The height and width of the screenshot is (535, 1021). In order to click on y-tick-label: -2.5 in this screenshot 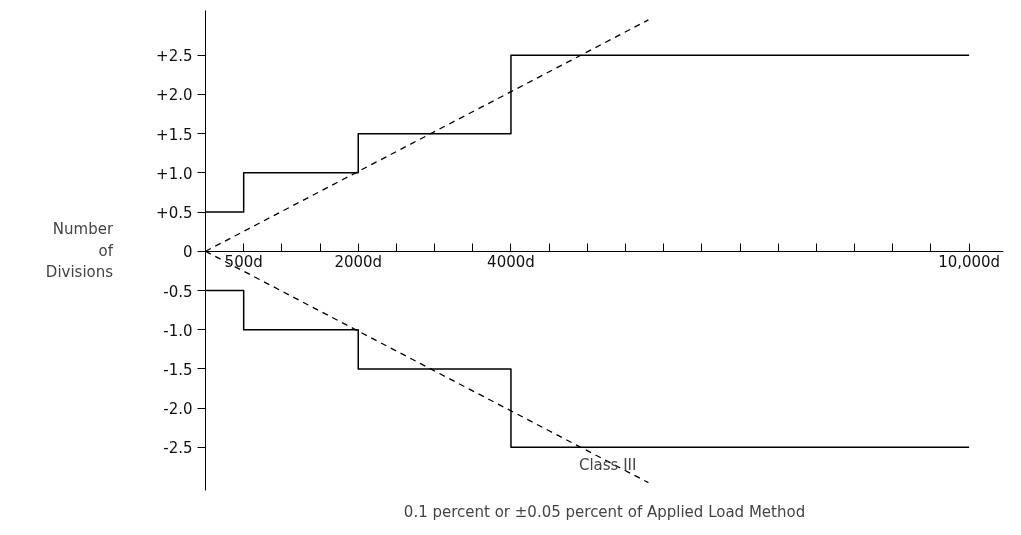, I will do `click(178, 448)`.